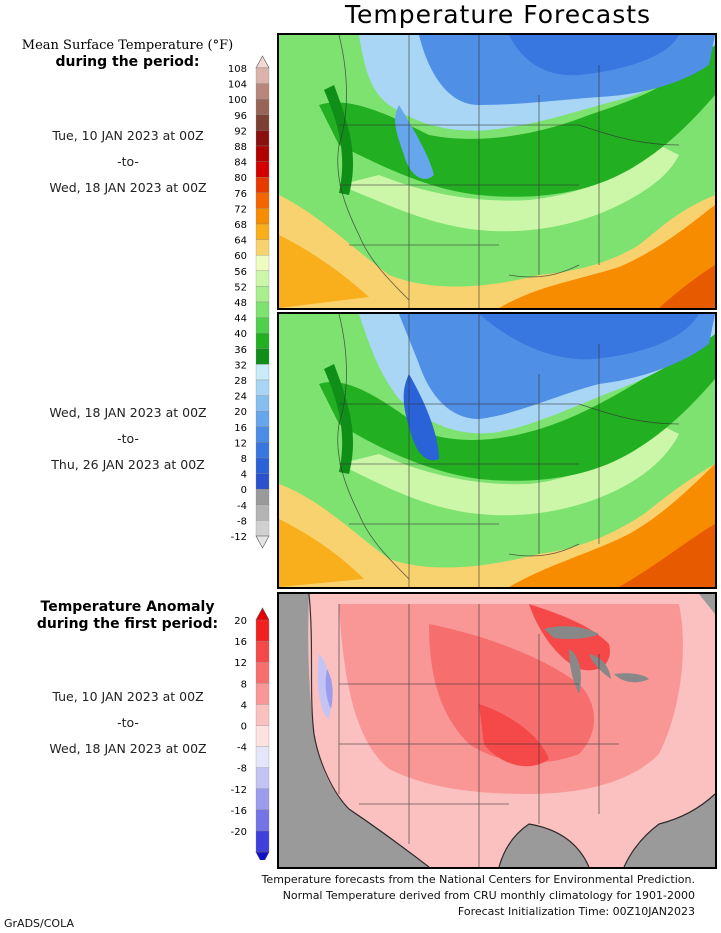 Image resolution: width=721 pixels, height=933 pixels. Describe the element at coordinates (240, 241) in the screenshot. I see `temp-colorbar-tick-label: 64` at that location.